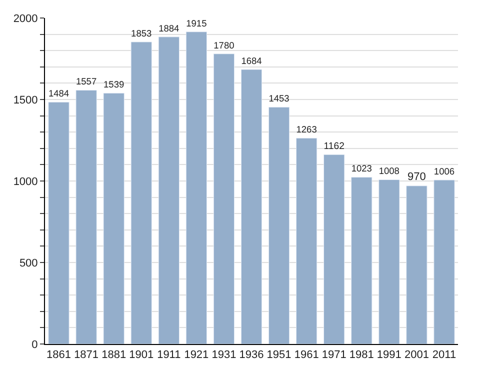 This screenshot has height=373, width=488. What do you see at coordinates (334, 146) in the screenshot?
I see `data-label: 1162` at bounding box center [334, 146].